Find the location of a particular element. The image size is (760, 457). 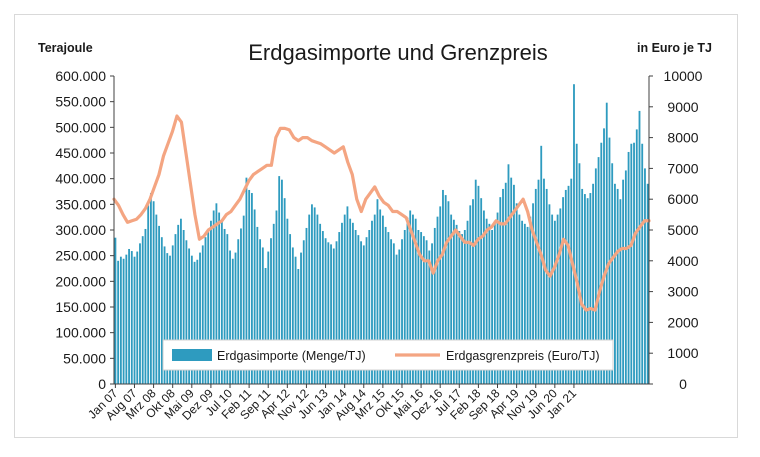

y-left-tick-label: 200.000 is located at coordinates (80, 281).